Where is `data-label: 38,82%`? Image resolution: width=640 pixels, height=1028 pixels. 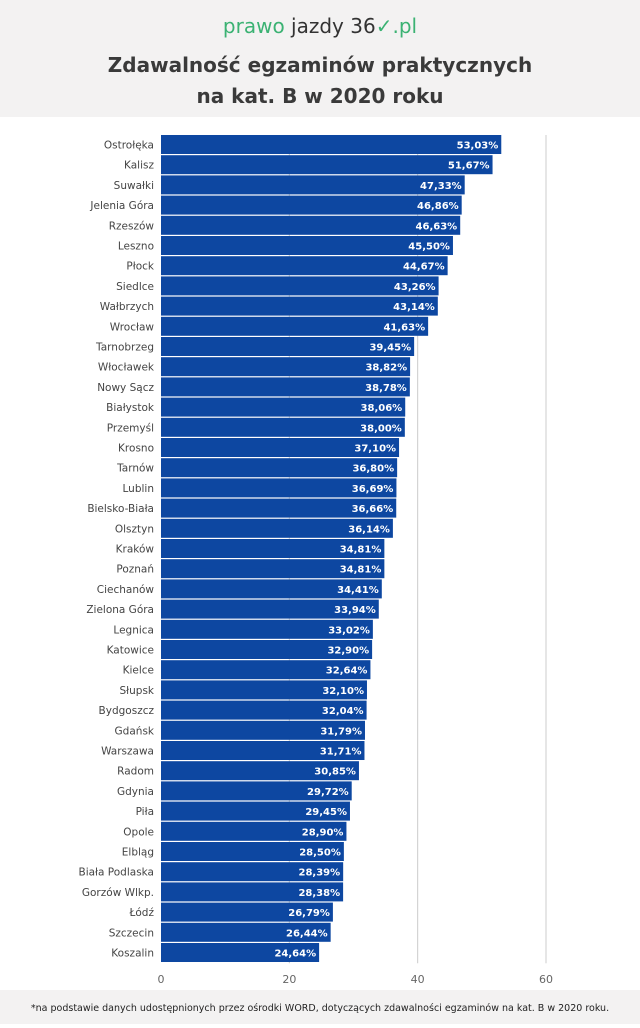 data-label: 38,82% is located at coordinates (386, 368).